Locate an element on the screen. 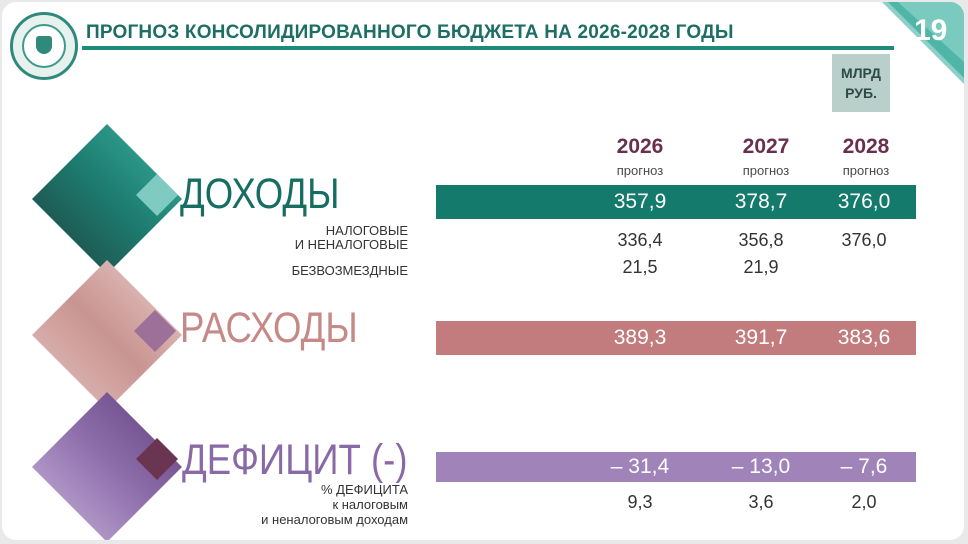  deficit-pct-2026: 9,3 is located at coordinates (640, 502).